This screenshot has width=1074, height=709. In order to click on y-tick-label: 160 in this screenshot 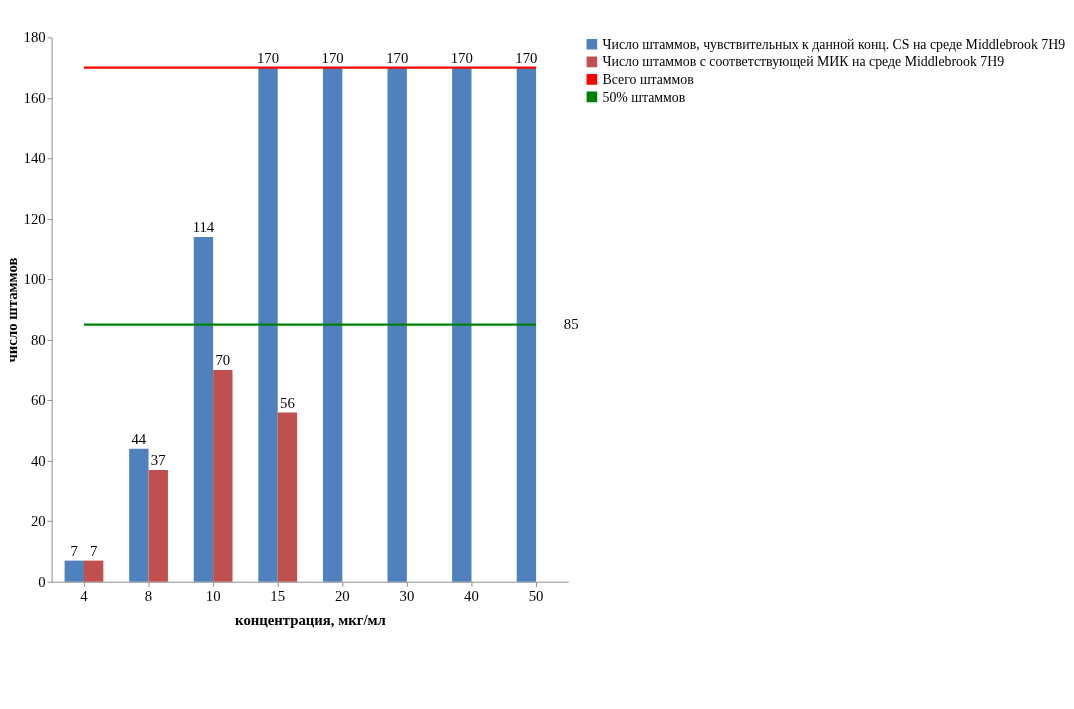, I will do `click(34, 97)`.